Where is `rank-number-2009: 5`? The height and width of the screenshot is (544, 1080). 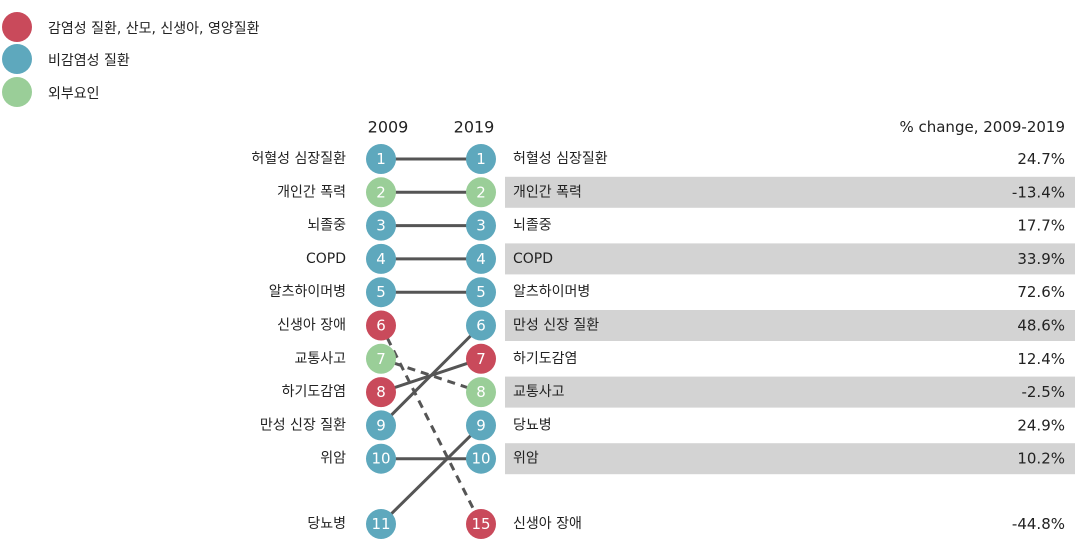
rank-number-2009: 5 is located at coordinates (381, 292).